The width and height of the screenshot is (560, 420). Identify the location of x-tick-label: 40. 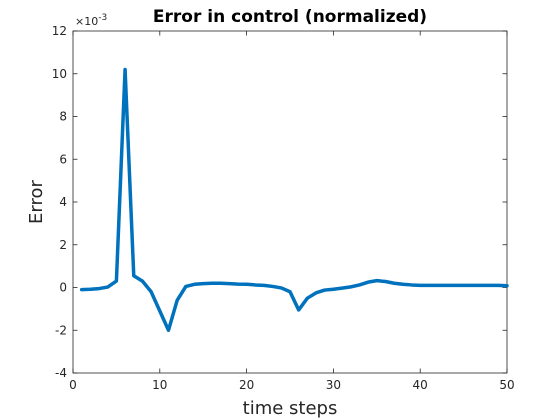
(420, 385).